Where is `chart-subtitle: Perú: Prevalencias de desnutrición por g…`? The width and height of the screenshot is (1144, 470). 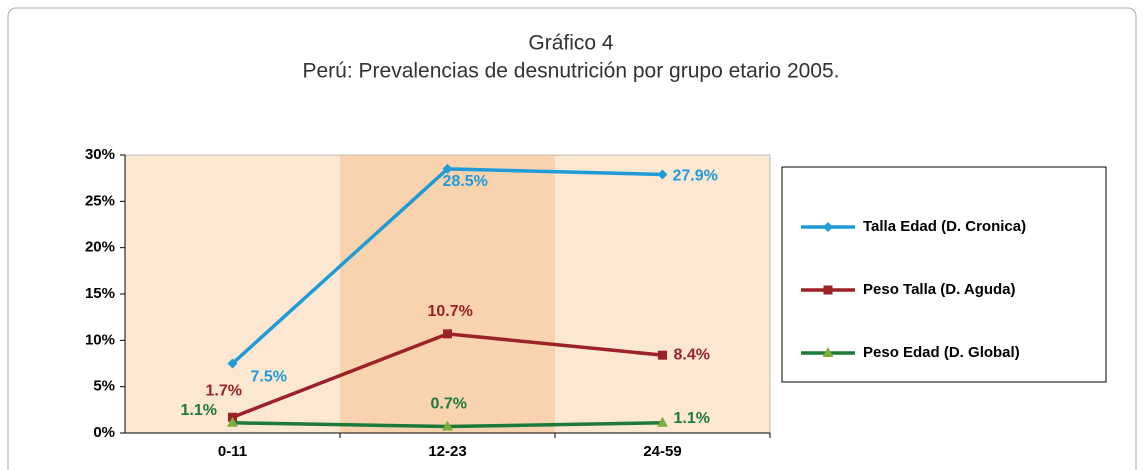
chart-subtitle: Perú: Prevalencias de desnutrición por g… is located at coordinates (571, 71).